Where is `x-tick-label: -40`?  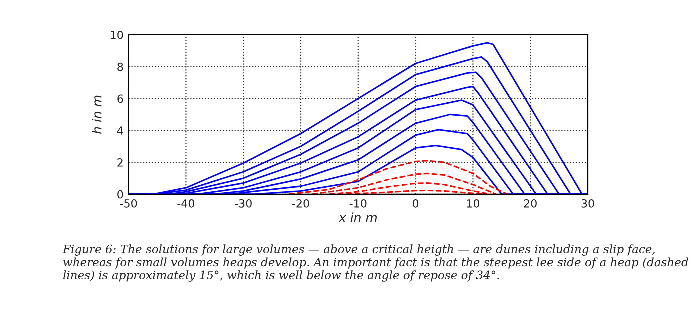 x-tick-label: -40 is located at coordinates (186, 203).